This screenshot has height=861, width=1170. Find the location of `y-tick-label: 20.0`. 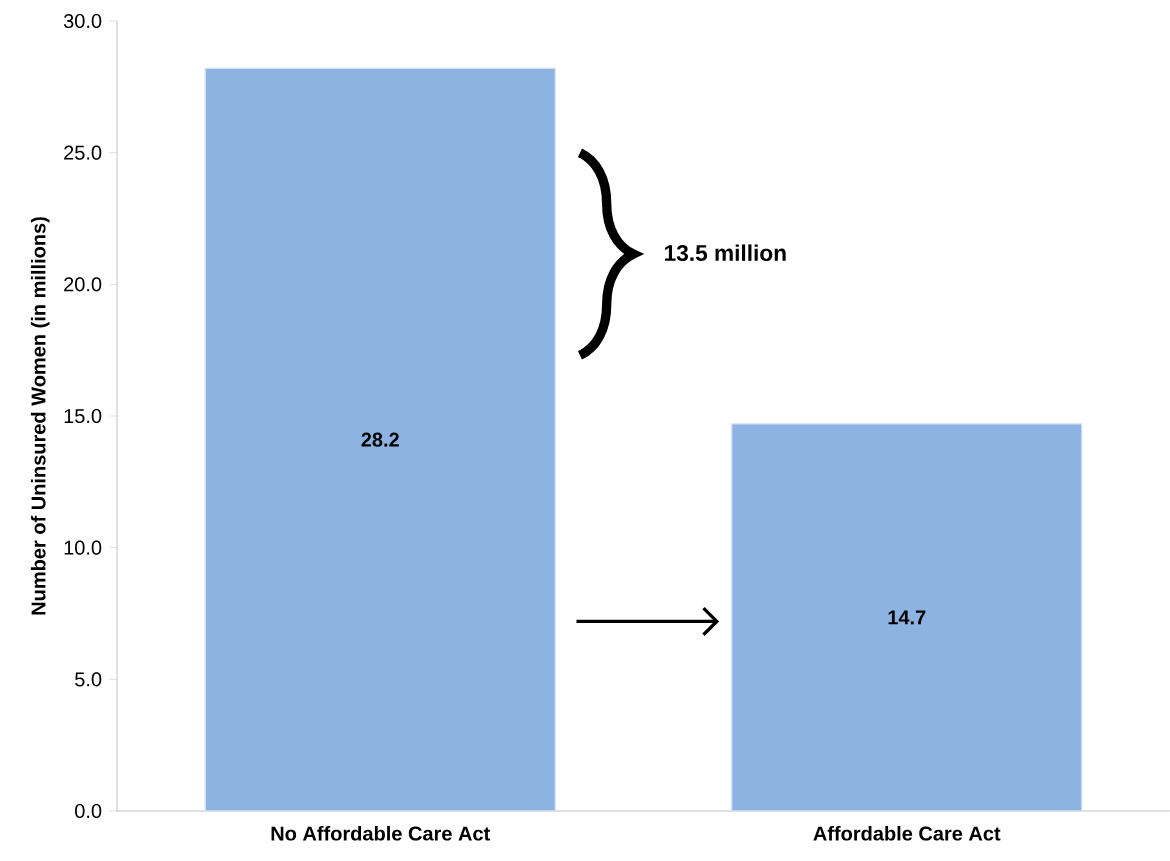

y-tick-label: 20.0 is located at coordinates (83, 284).